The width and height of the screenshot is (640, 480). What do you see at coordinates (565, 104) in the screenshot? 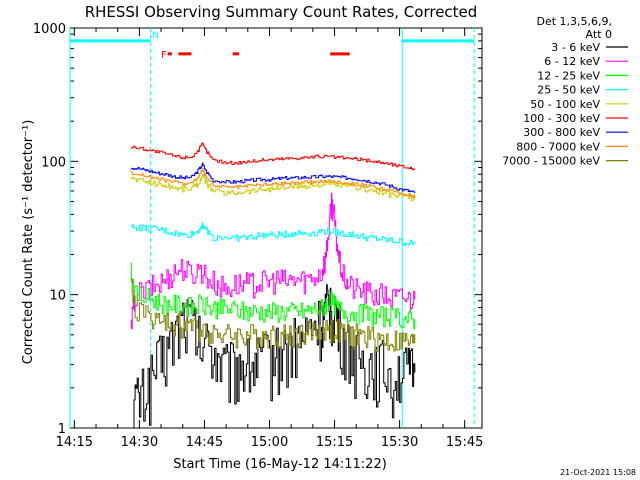
I see `legend-label: 50 - 100 keV` at bounding box center [565, 104].